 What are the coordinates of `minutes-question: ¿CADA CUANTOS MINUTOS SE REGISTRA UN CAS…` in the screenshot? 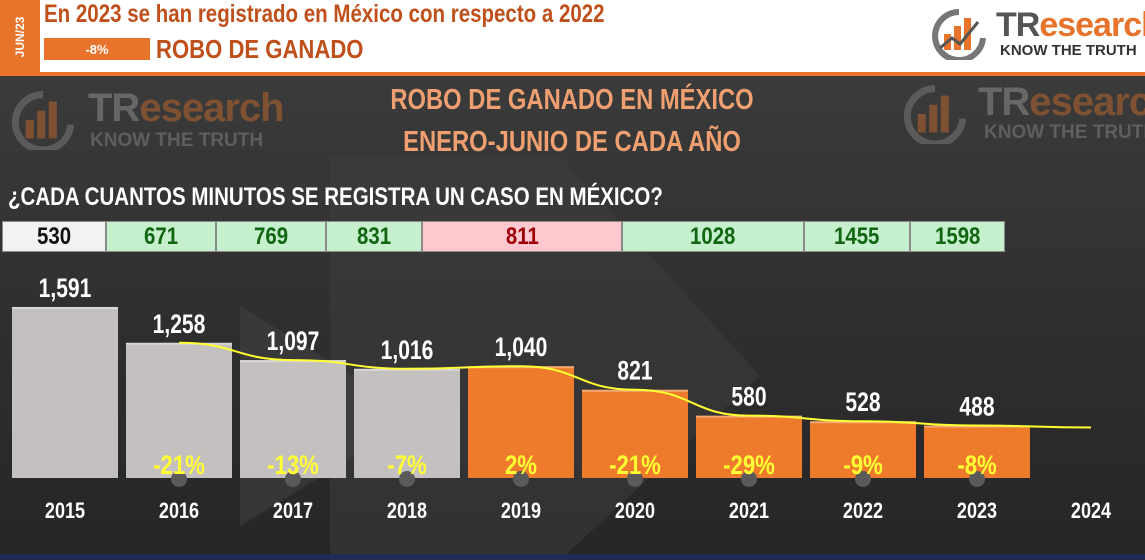 It's located at (335, 197).